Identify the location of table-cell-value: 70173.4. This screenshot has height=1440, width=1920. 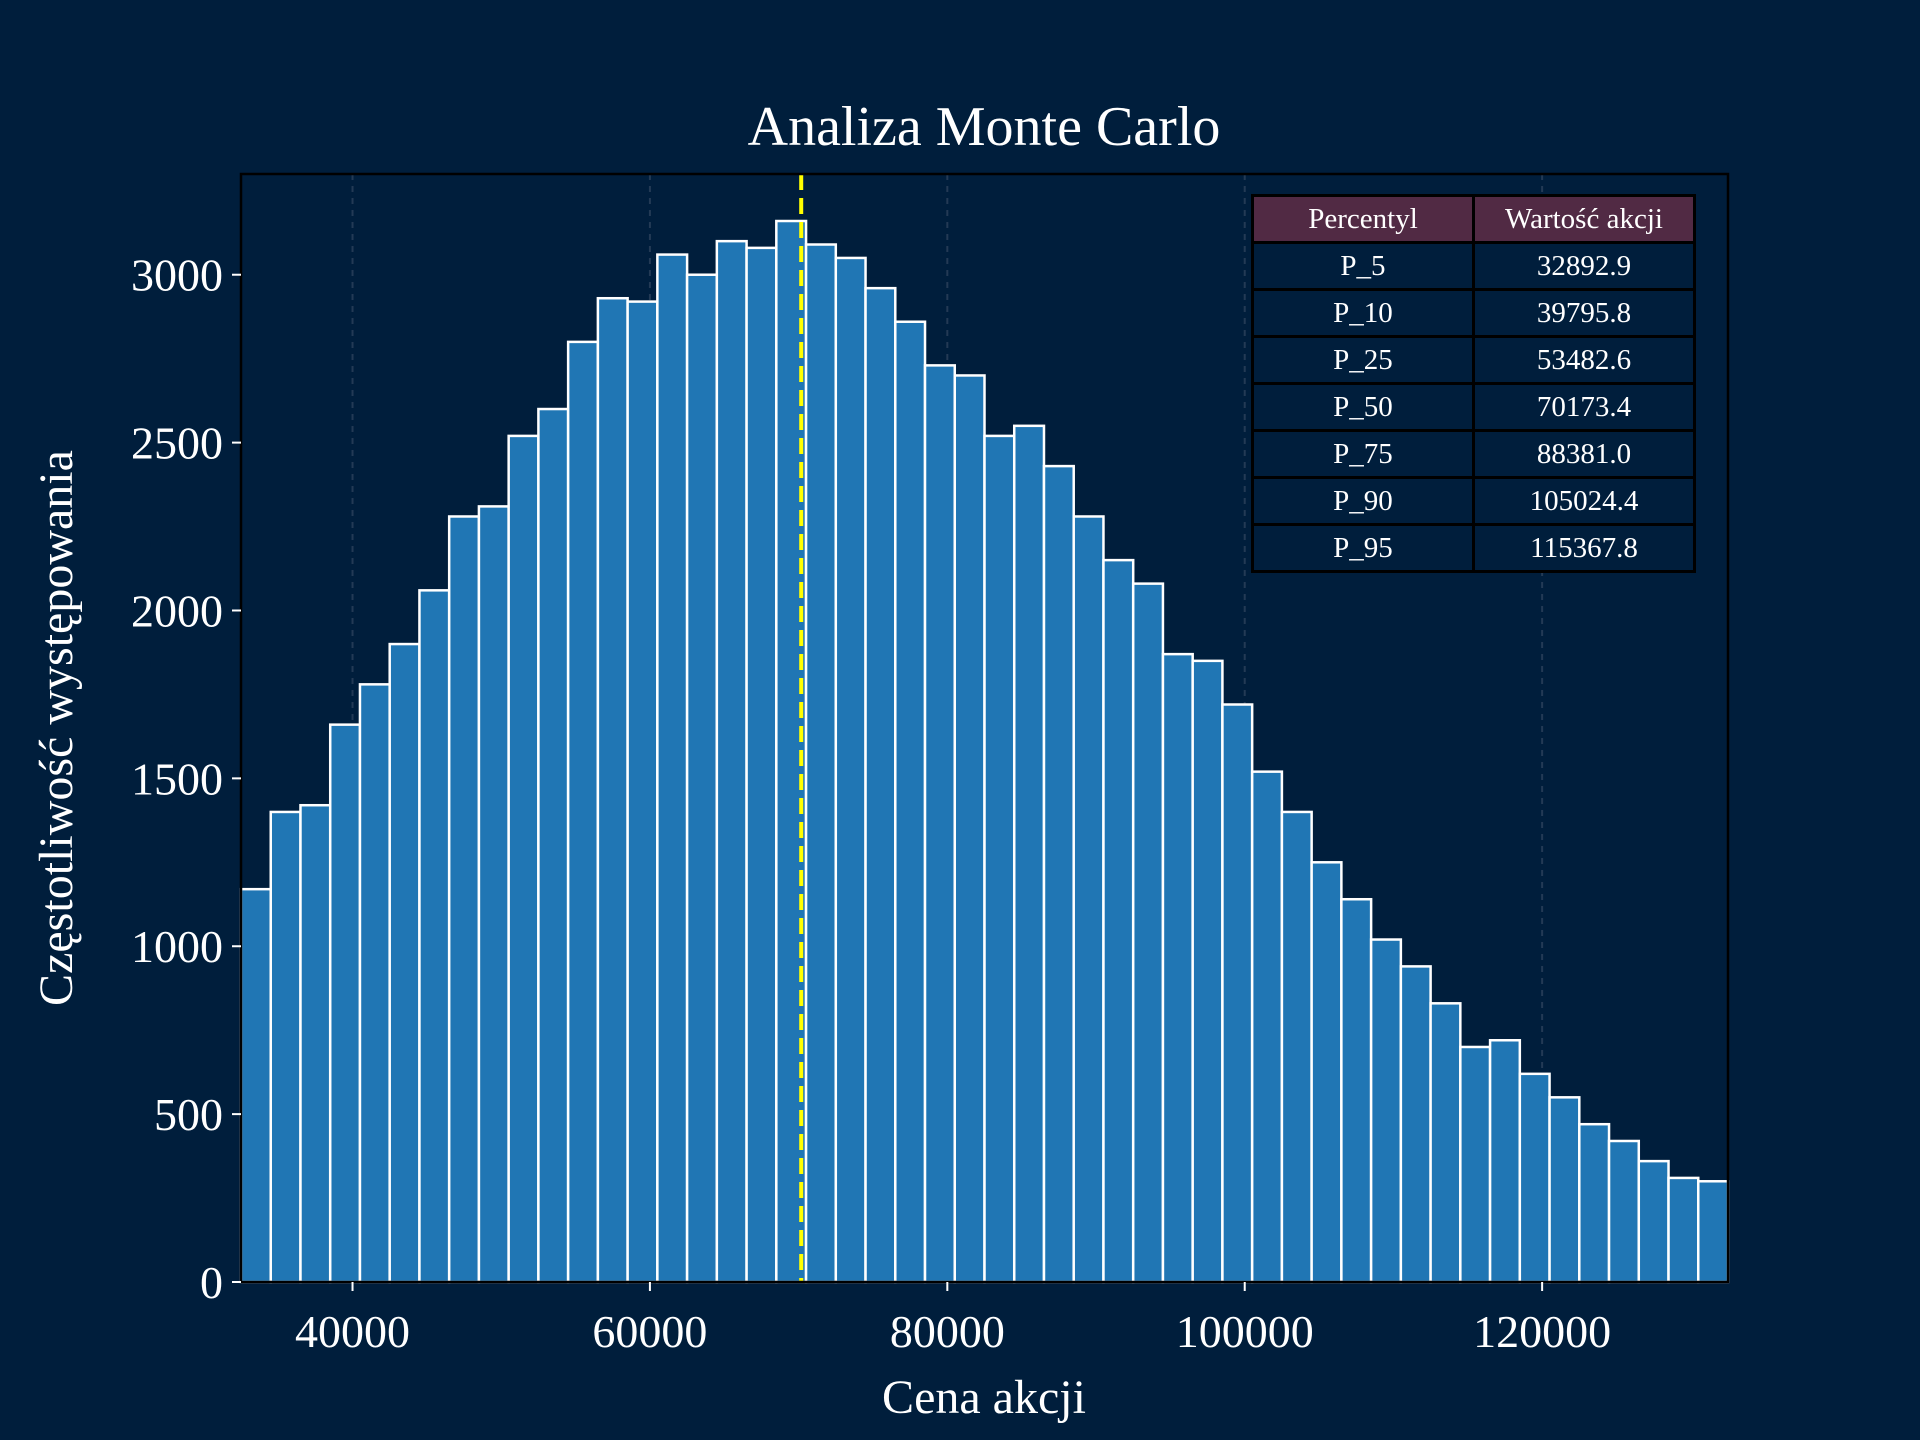
(1584, 407).